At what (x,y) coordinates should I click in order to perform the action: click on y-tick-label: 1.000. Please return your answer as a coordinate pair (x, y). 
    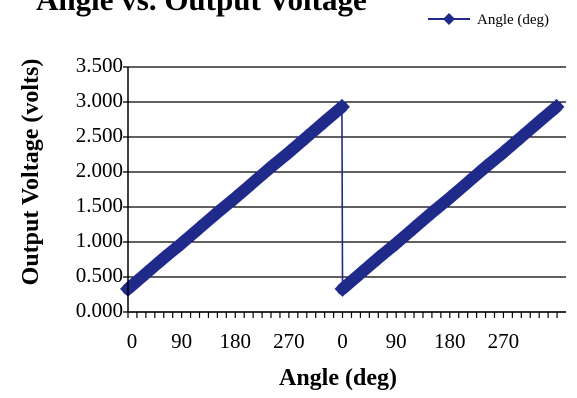
    Looking at the image, I should click on (99, 240).